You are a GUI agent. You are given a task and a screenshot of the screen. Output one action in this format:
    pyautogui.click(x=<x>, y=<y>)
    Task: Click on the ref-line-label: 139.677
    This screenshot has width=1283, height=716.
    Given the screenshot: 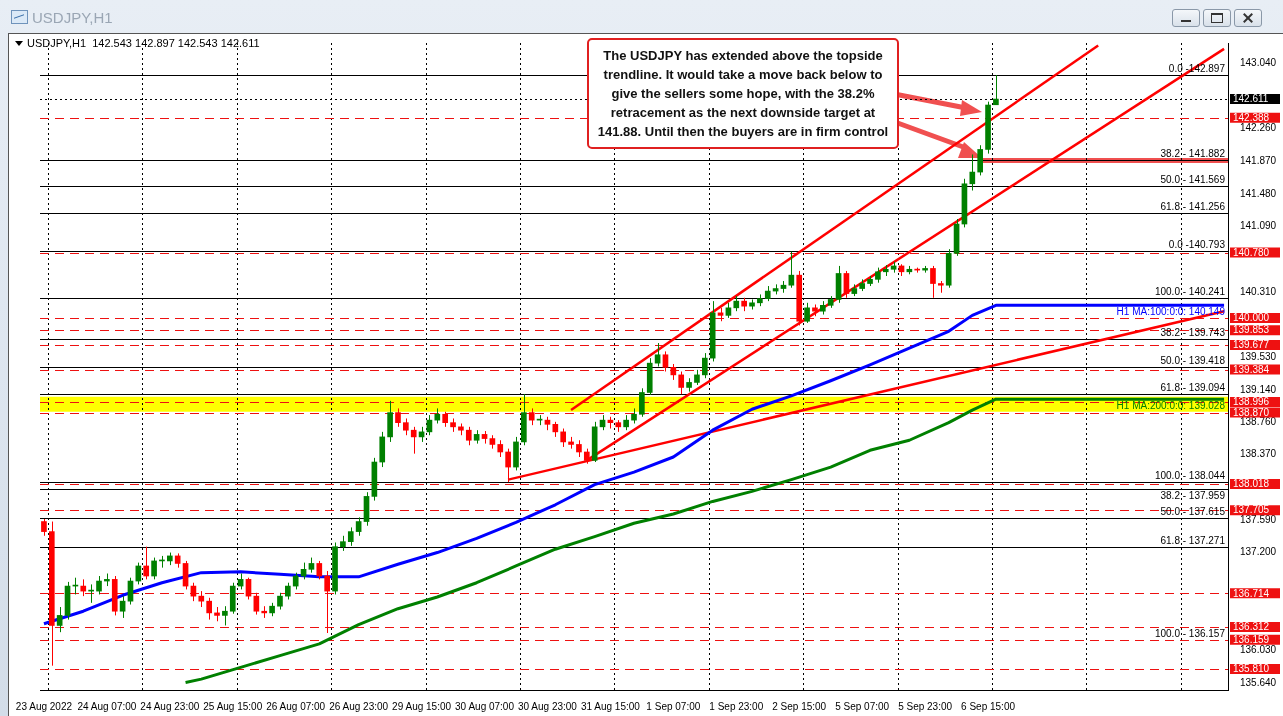 What is the action you would take?
    pyautogui.click(x=1251, y=345)
    